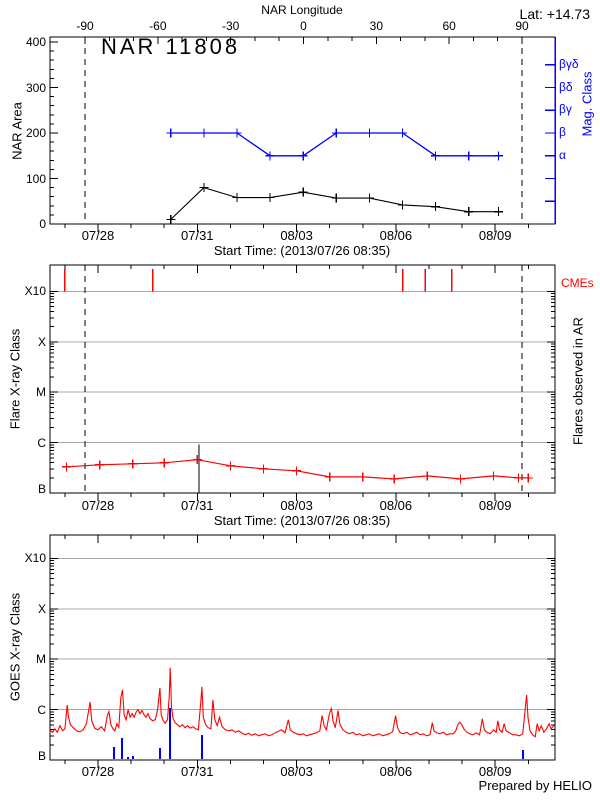 Image resolution: width=600 pixels, height=800 pixels. I want to click on panel2-x-tick-label: 07/28, so click(98, 505).